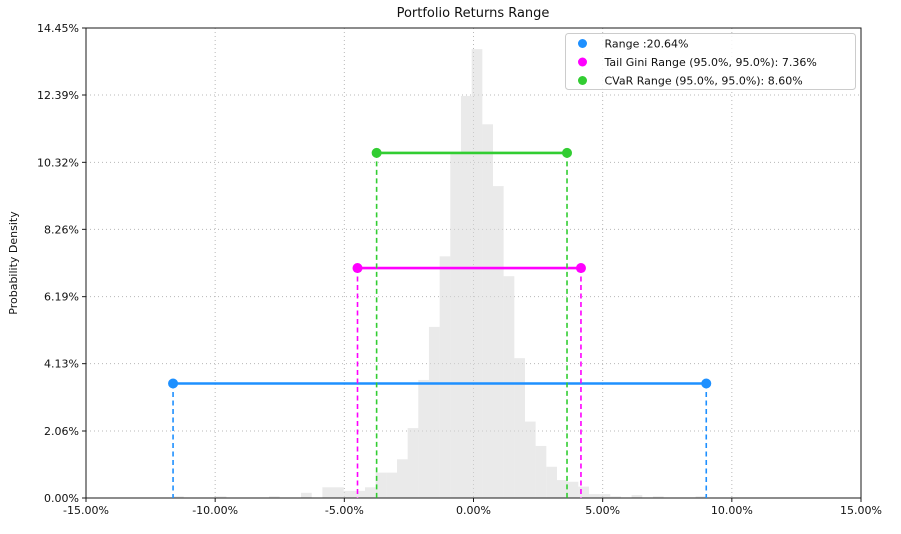 The image size is (901, 534). What do you see at coordinates (215, 510) in the screenshot?
I see `x-tick-label: -10.00%` at bounding box center [215, 510].